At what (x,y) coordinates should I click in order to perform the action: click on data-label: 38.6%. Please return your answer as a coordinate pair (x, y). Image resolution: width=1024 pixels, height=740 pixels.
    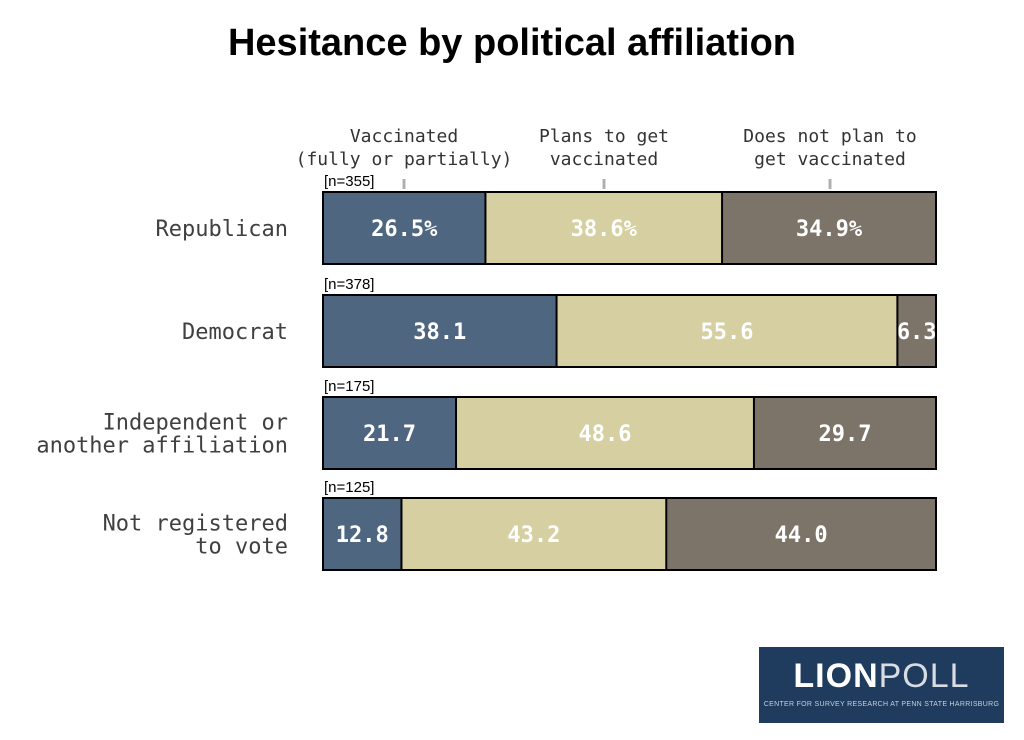
    Looking at the image, I should click on (604, 229).